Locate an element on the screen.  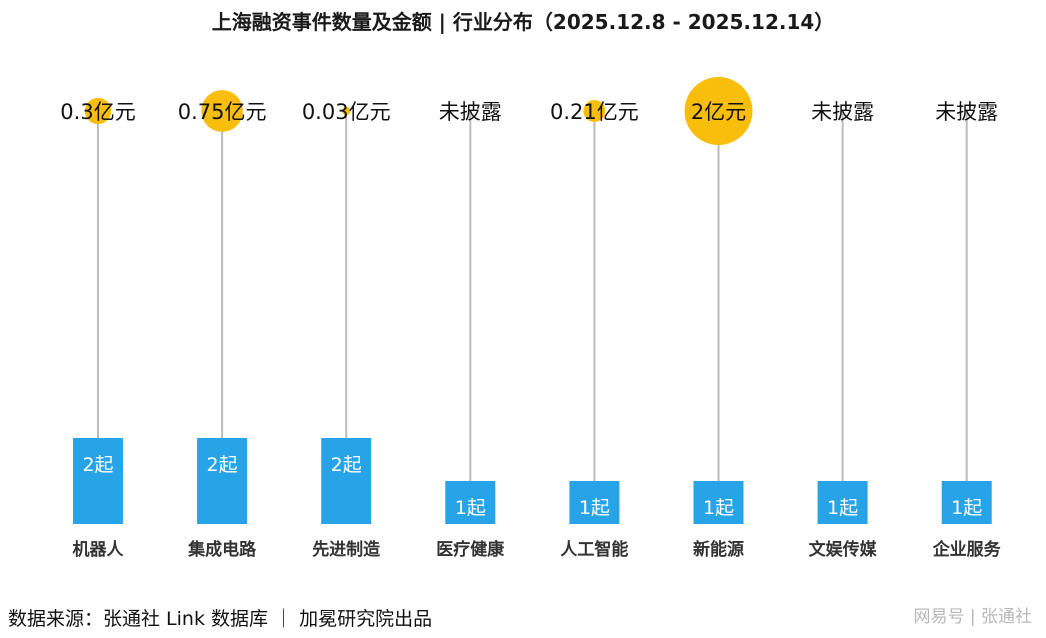
amount-label: 2亿元 is located at coordinates (718, 112).